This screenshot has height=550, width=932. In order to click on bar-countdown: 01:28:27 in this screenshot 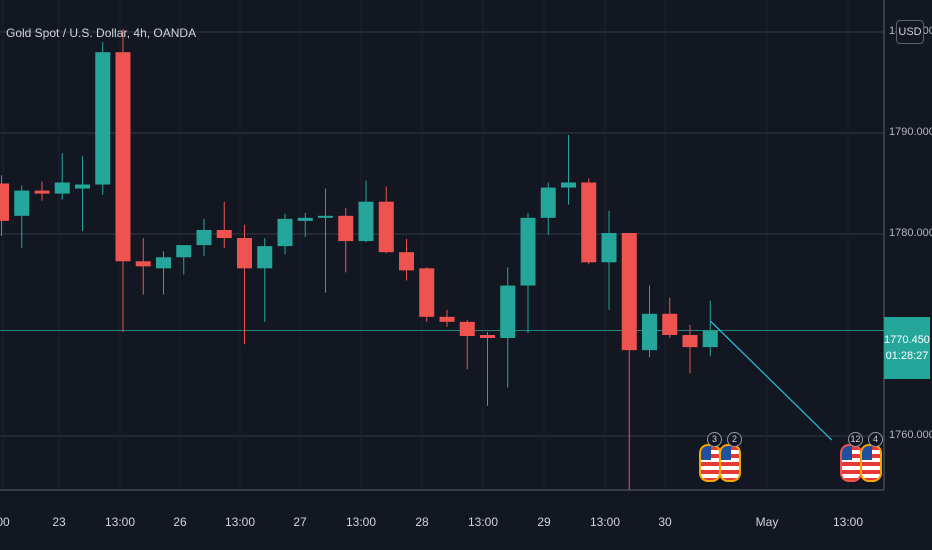, I will do `click(907, 356)`.